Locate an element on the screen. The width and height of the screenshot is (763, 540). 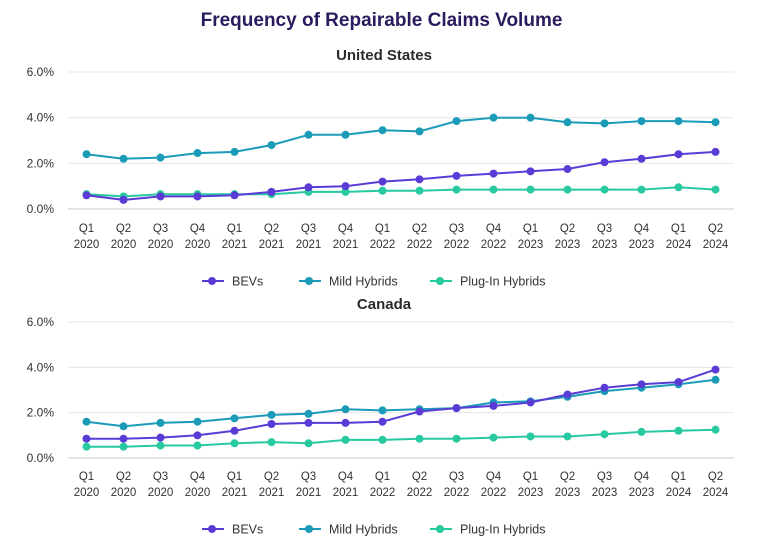
chart-0-x-tick-label: 2024 is located at coordinates (716, 245).